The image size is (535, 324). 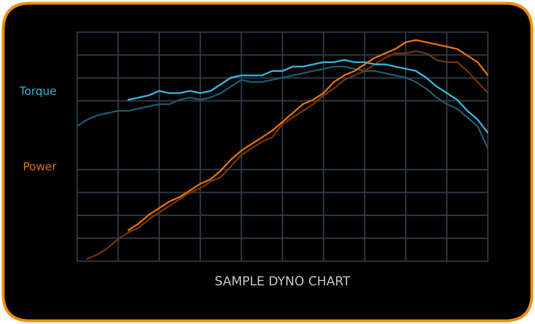 I want to click on text: Power, so click(x=40, y=166).